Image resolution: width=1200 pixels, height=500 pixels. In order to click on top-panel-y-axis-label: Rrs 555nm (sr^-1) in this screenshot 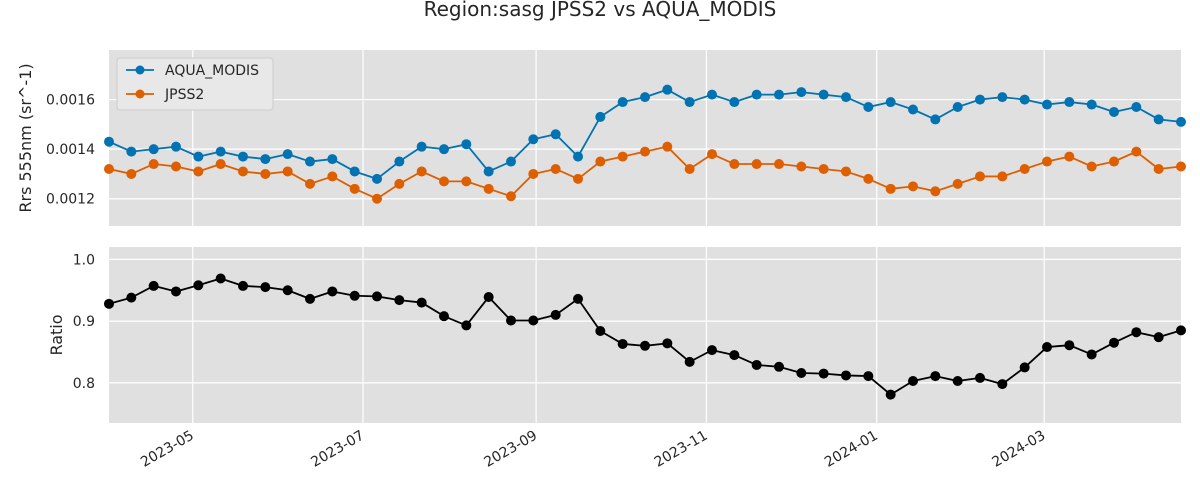, I will do `click(25, 137)`.